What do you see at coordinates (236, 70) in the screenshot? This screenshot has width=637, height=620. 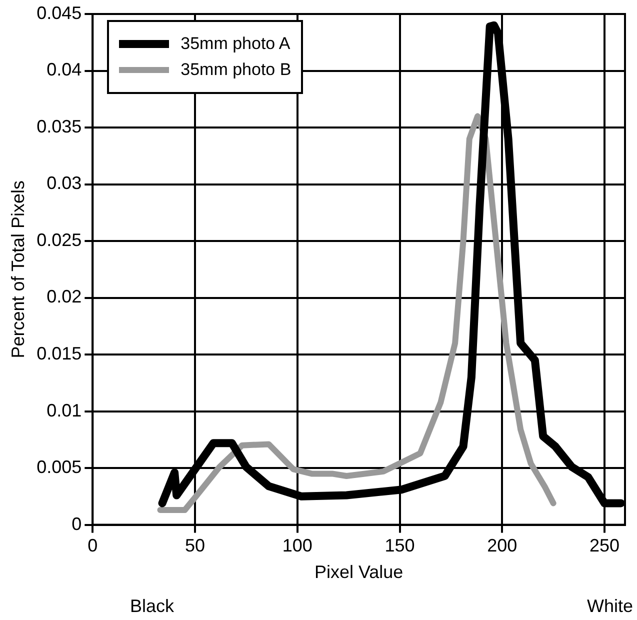 I see `legend-label: 35mm photo B` at bounding box center [236, 70].